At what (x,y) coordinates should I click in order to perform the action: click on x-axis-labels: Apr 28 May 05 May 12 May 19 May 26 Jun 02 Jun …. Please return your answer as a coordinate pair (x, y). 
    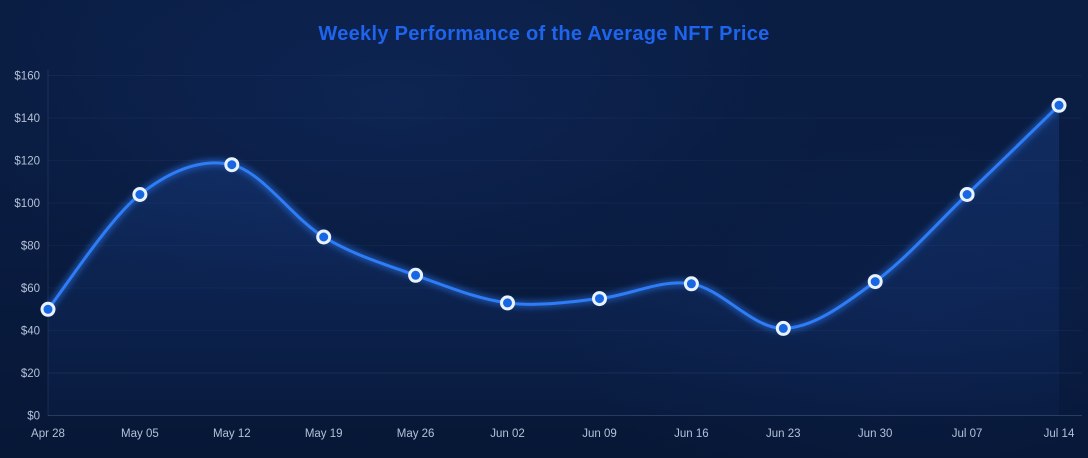
    Looking at the image, I should click on (553, 434).